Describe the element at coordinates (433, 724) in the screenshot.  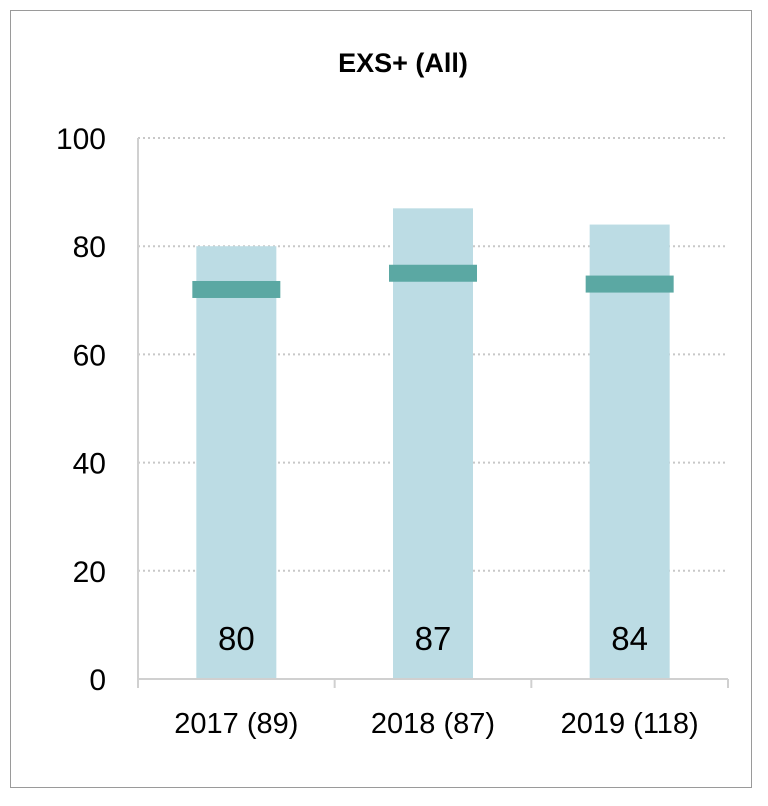
I see `x-tick-label-2: 2018 (87)` at that location.